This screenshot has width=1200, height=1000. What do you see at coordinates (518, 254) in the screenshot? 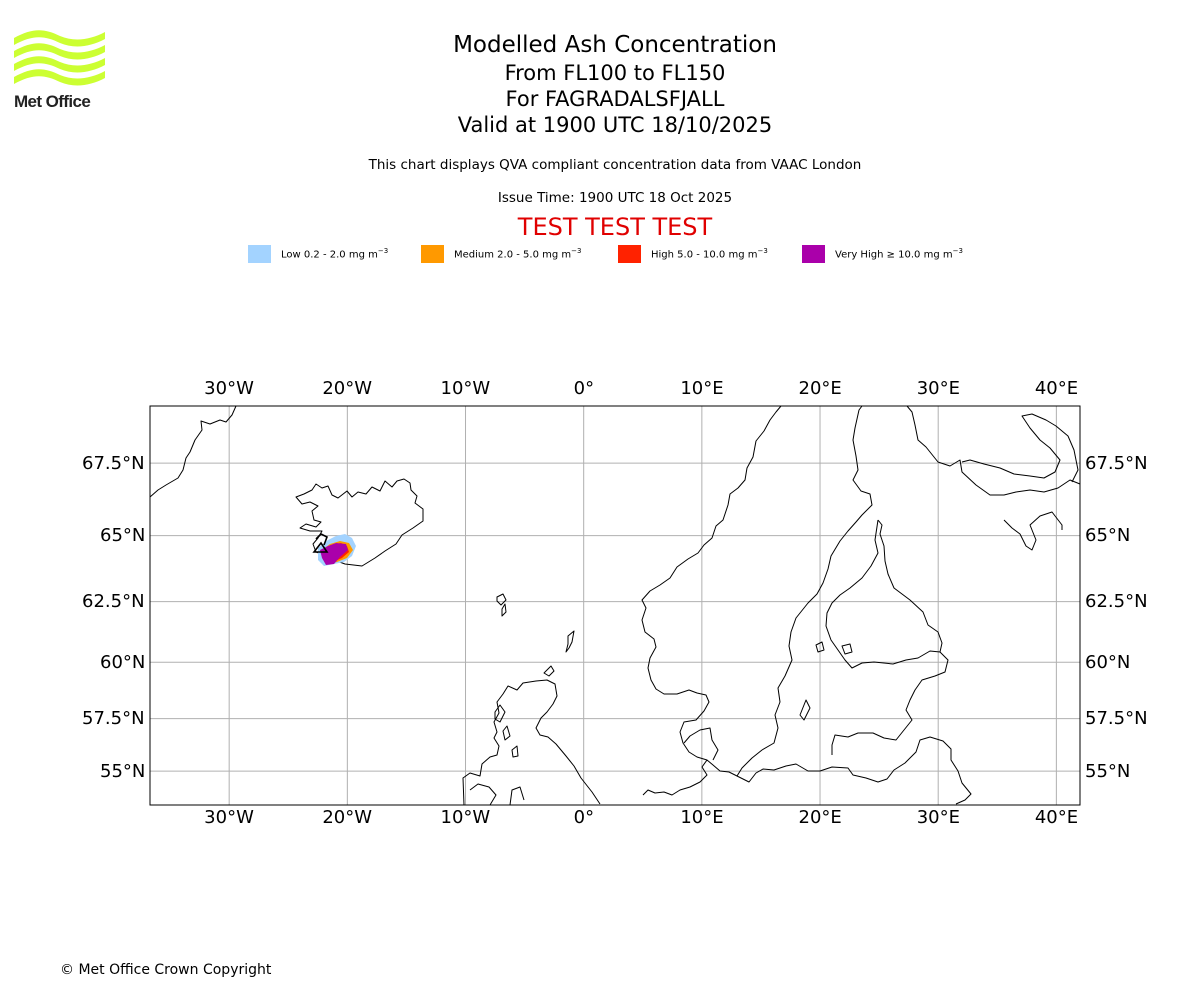
I see `legend-label-medium: Medium 2.0 - 5.0 mg m−3` at bounding box center [518, 254].